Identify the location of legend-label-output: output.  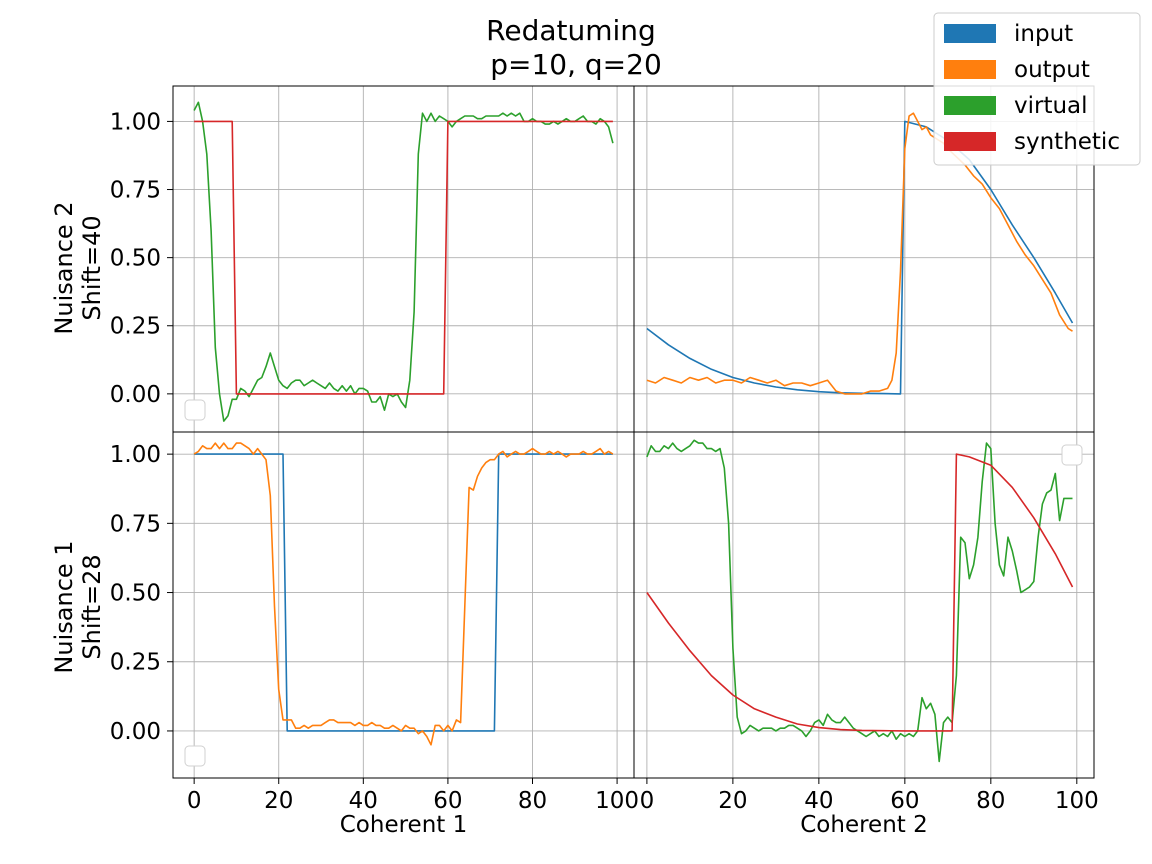
(1052, 70).